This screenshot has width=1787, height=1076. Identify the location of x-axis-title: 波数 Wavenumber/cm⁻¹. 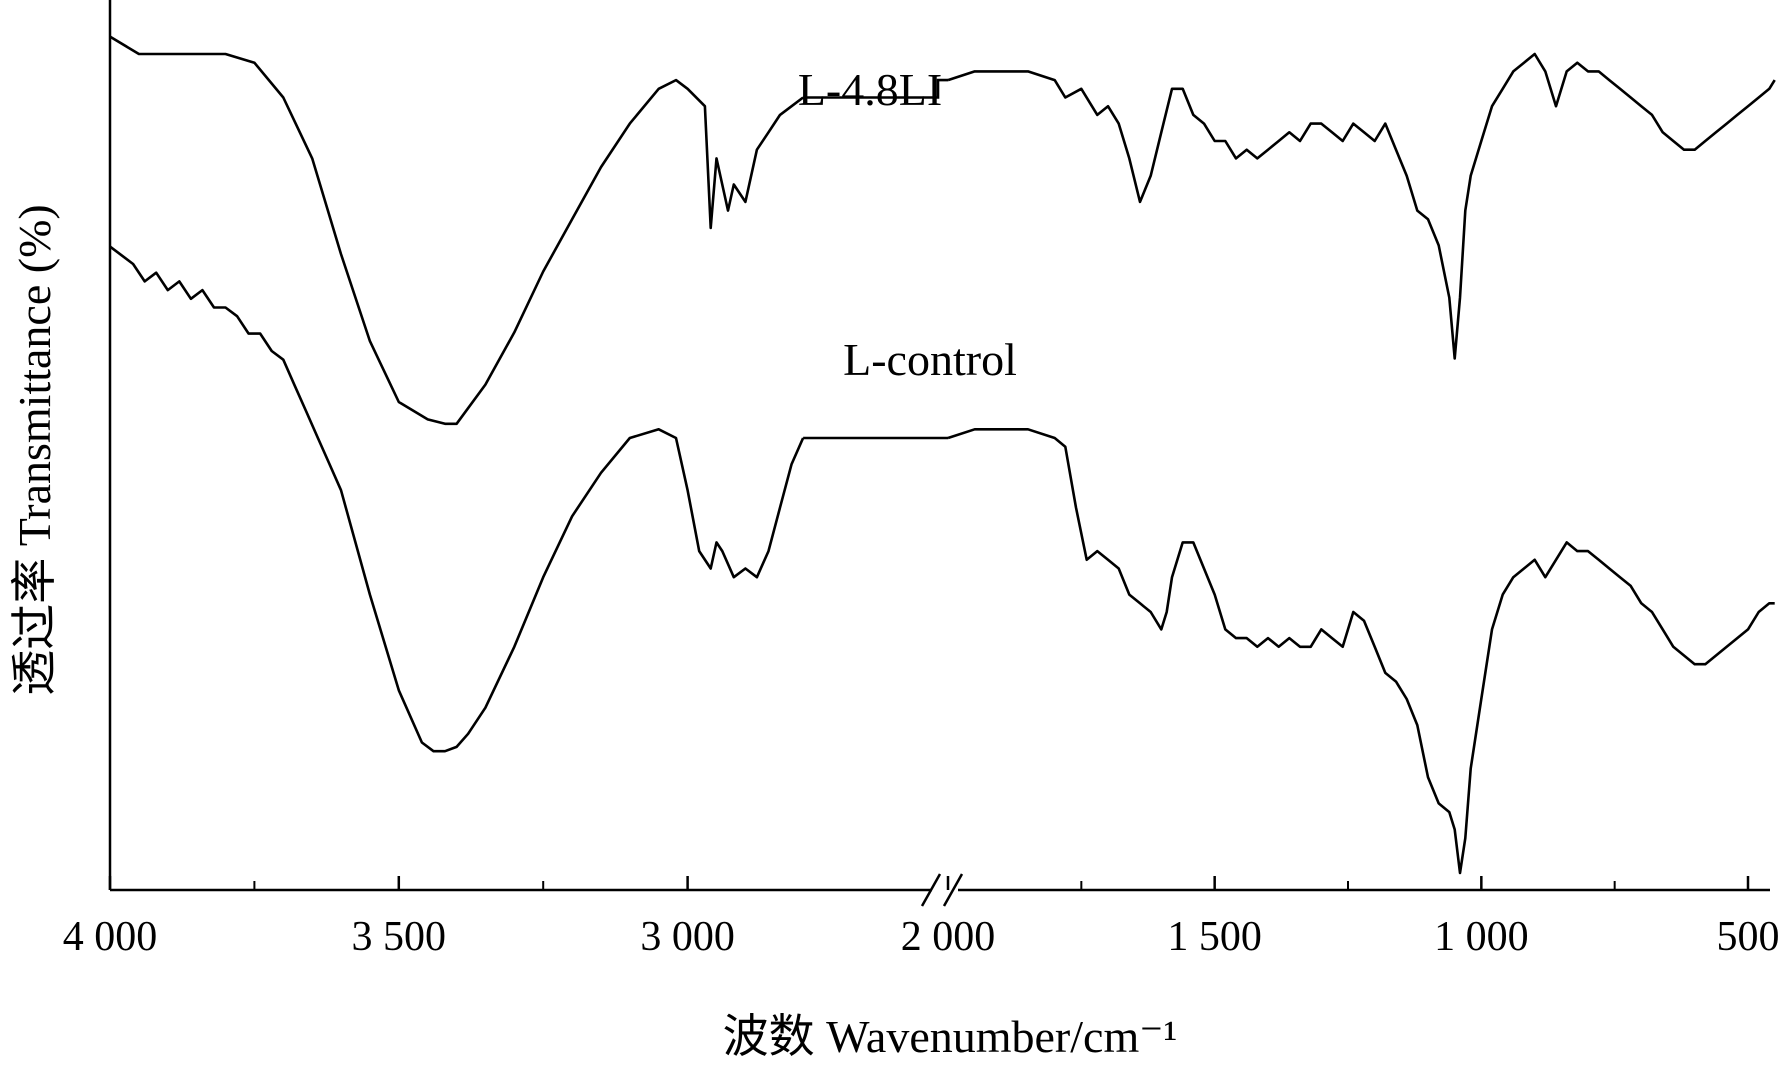
(950, 1036).